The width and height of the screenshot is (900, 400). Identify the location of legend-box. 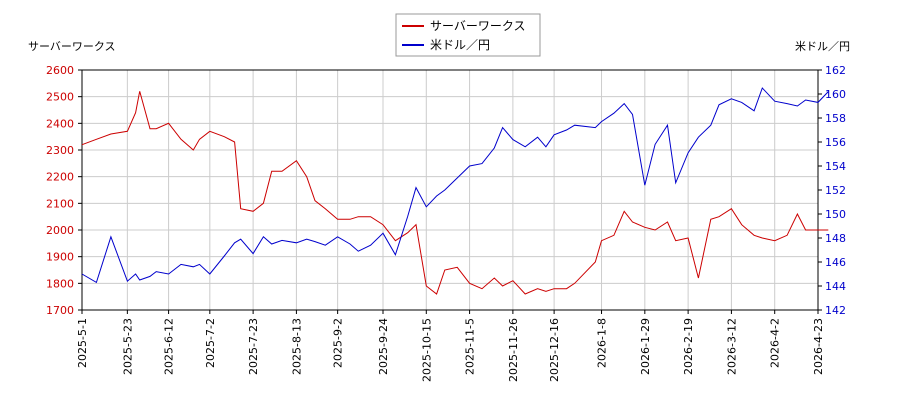
(468, 35).